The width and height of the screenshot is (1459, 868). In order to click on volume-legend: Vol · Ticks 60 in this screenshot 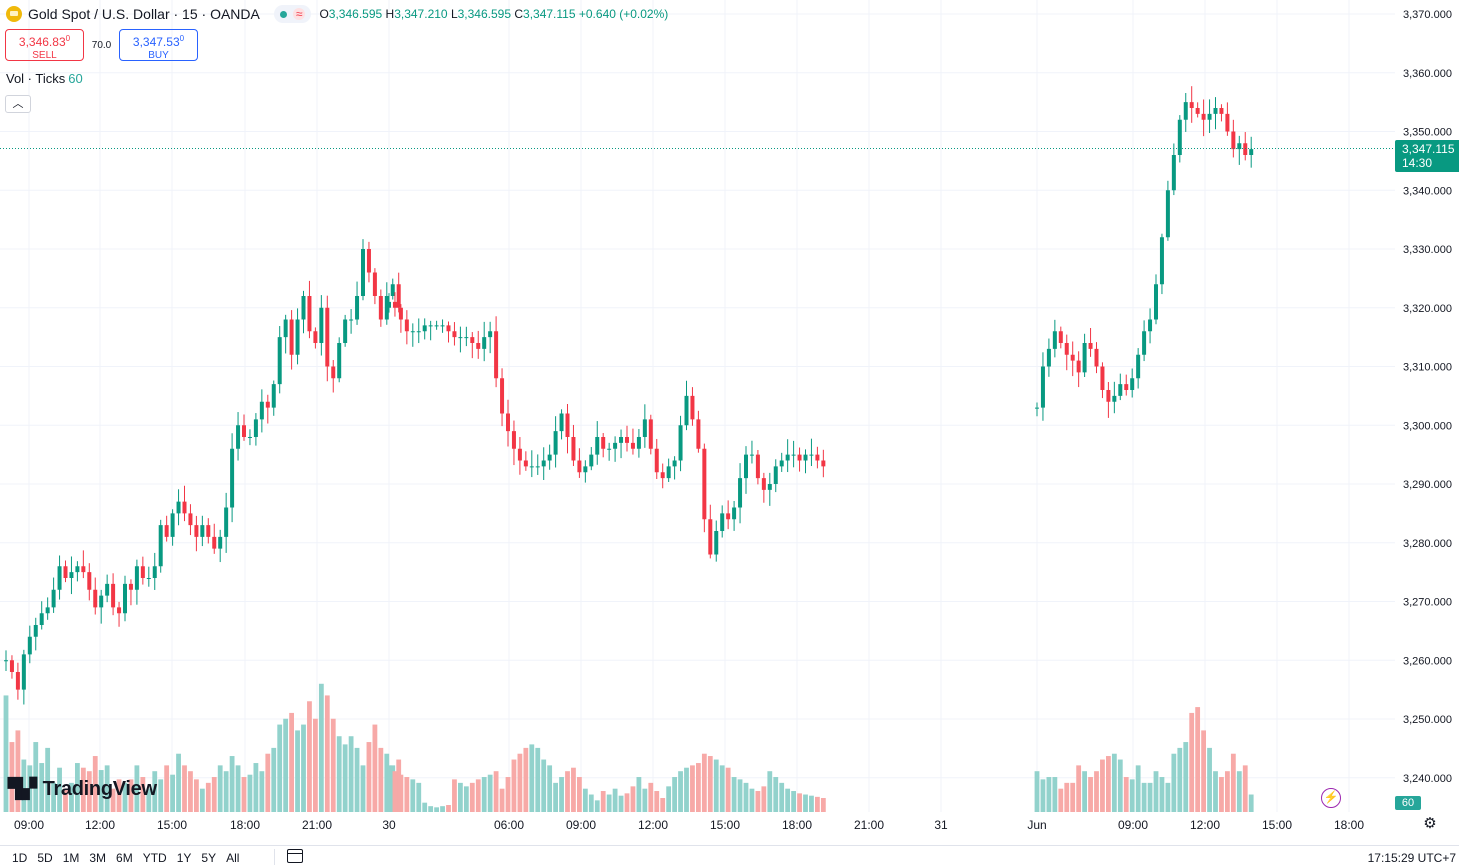, I will do `click(44, 78)`.